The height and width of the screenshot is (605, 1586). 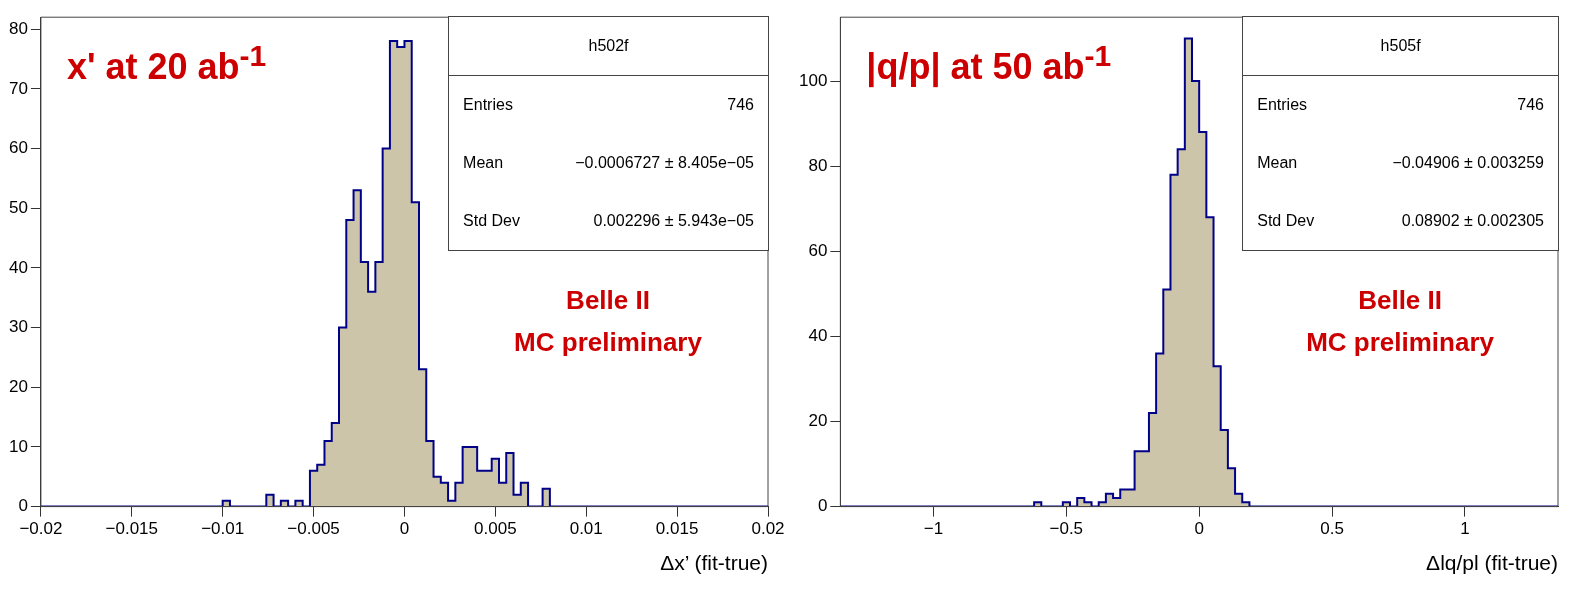 What do you see at coordinates (1468, 163) in the screenshot?
I see `annotation: −0.04906 ± 0.003259` at bounding box center [1468, 163].